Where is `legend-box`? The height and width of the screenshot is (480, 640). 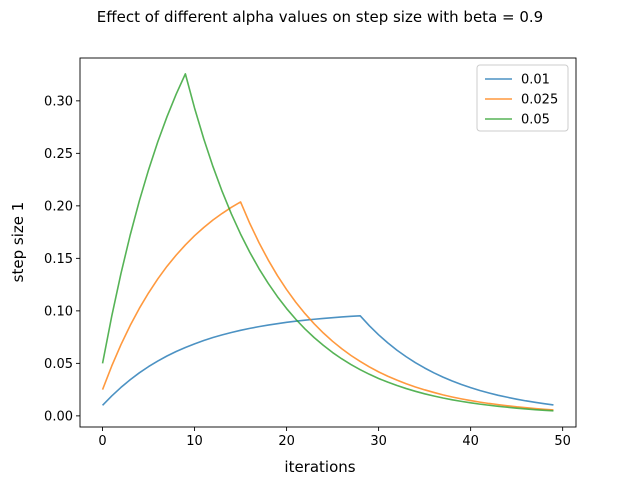 legend-box is located at coordinates (522, 98).